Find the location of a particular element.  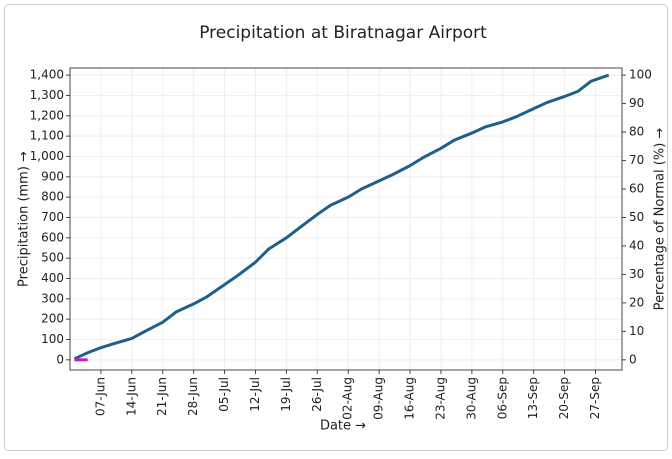

y-tick-label: 1,400 is located at coordinates (47, 75).